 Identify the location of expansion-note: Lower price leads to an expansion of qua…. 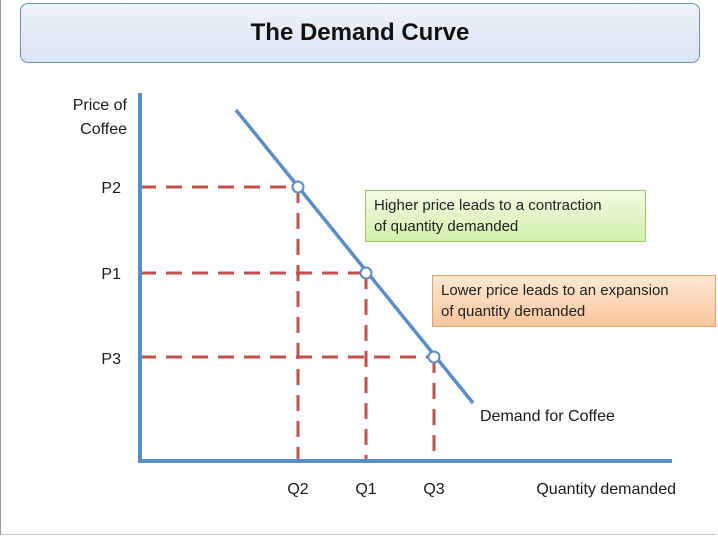
(574, 301).